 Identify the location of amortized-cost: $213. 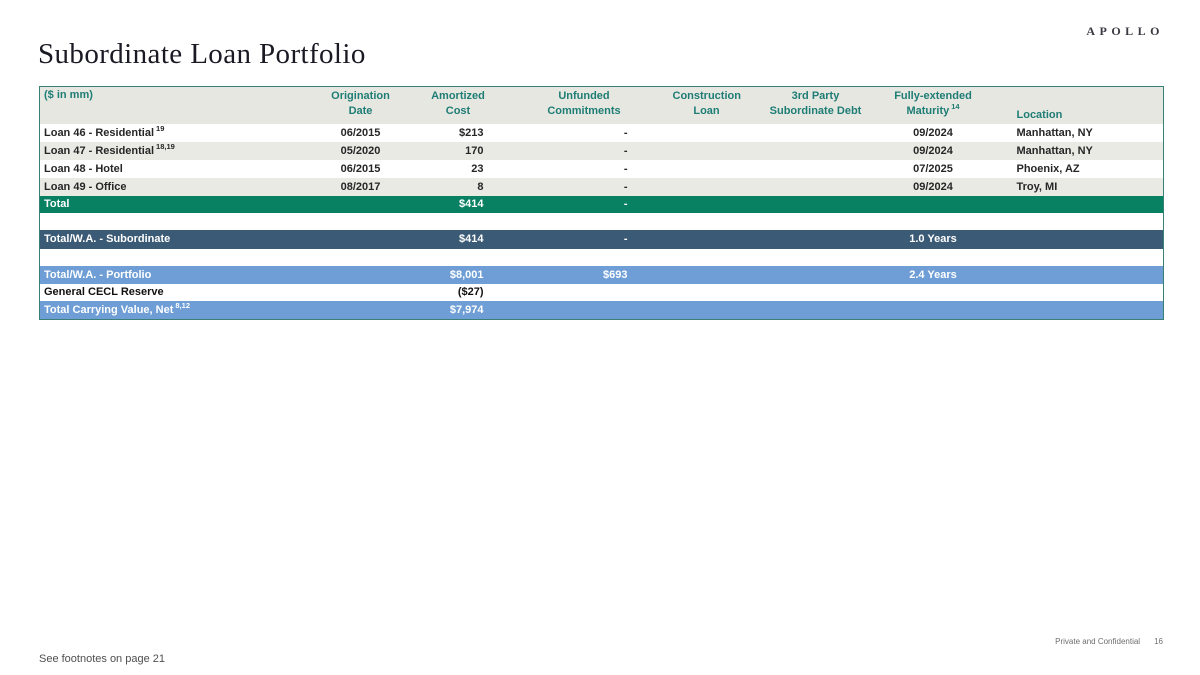
(471, 132).